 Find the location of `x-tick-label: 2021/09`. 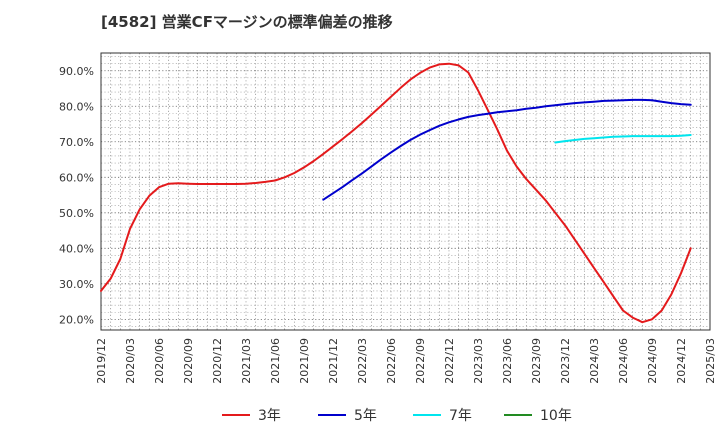

x-tick-label: 2021/09 is located at coordinates (304, 361).